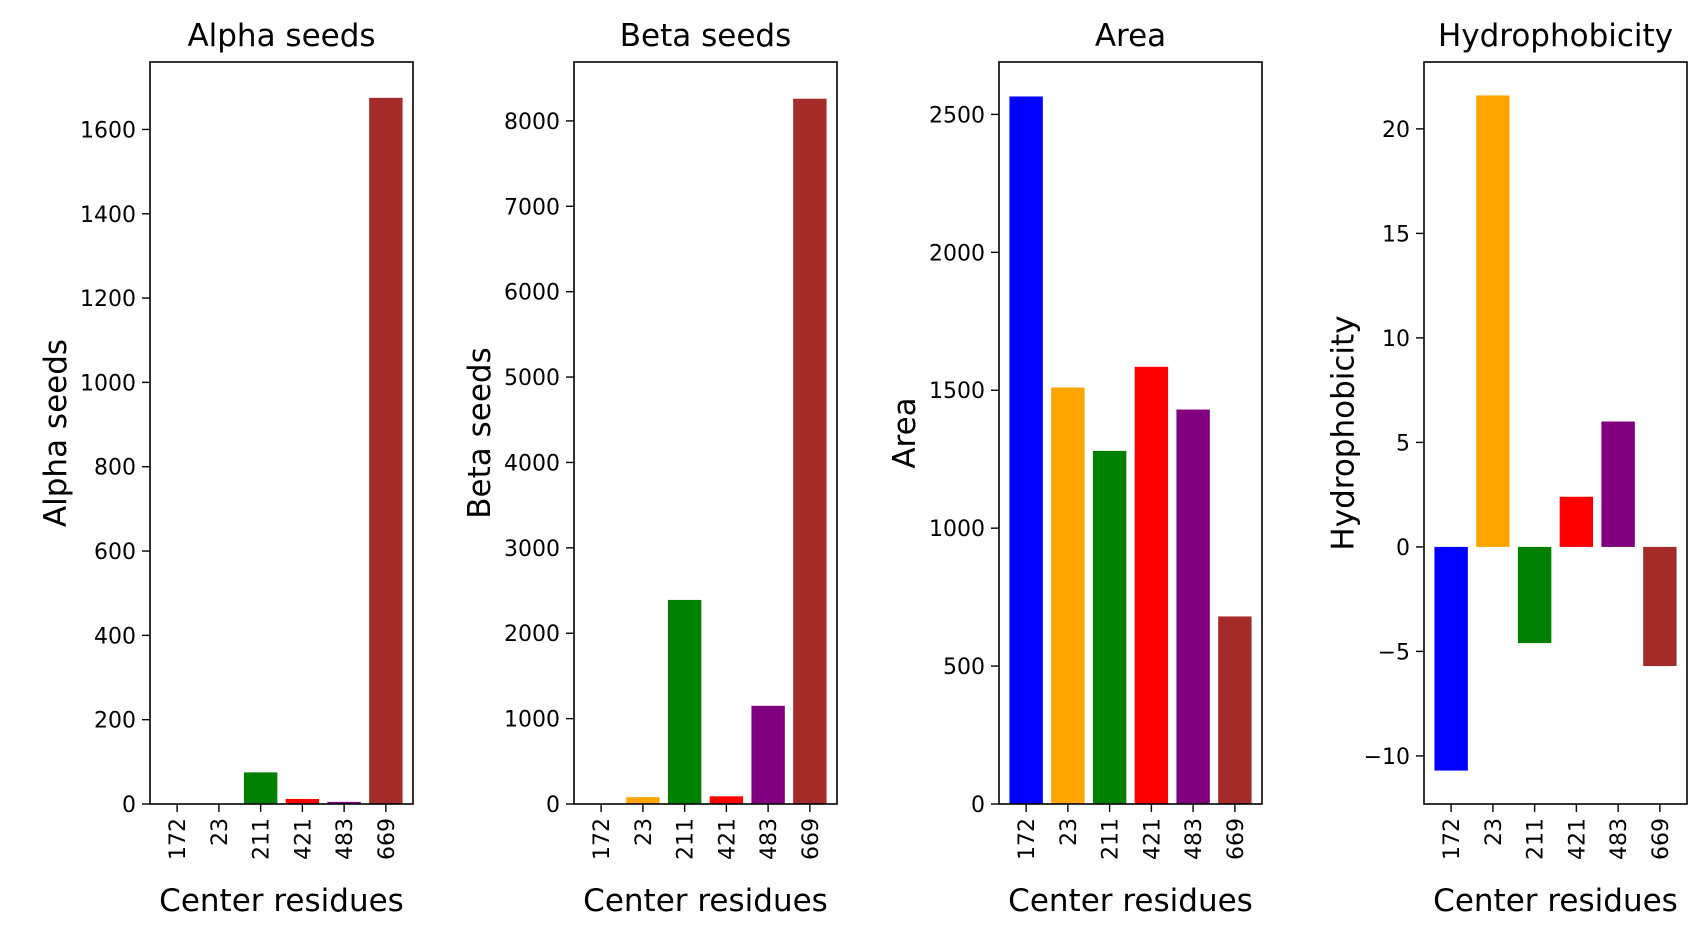 This screenshot has width=1706, height=937. Describe the element at coordinates (905, 432) in the screenshot. I see `area-ylabel: Area` at that location.